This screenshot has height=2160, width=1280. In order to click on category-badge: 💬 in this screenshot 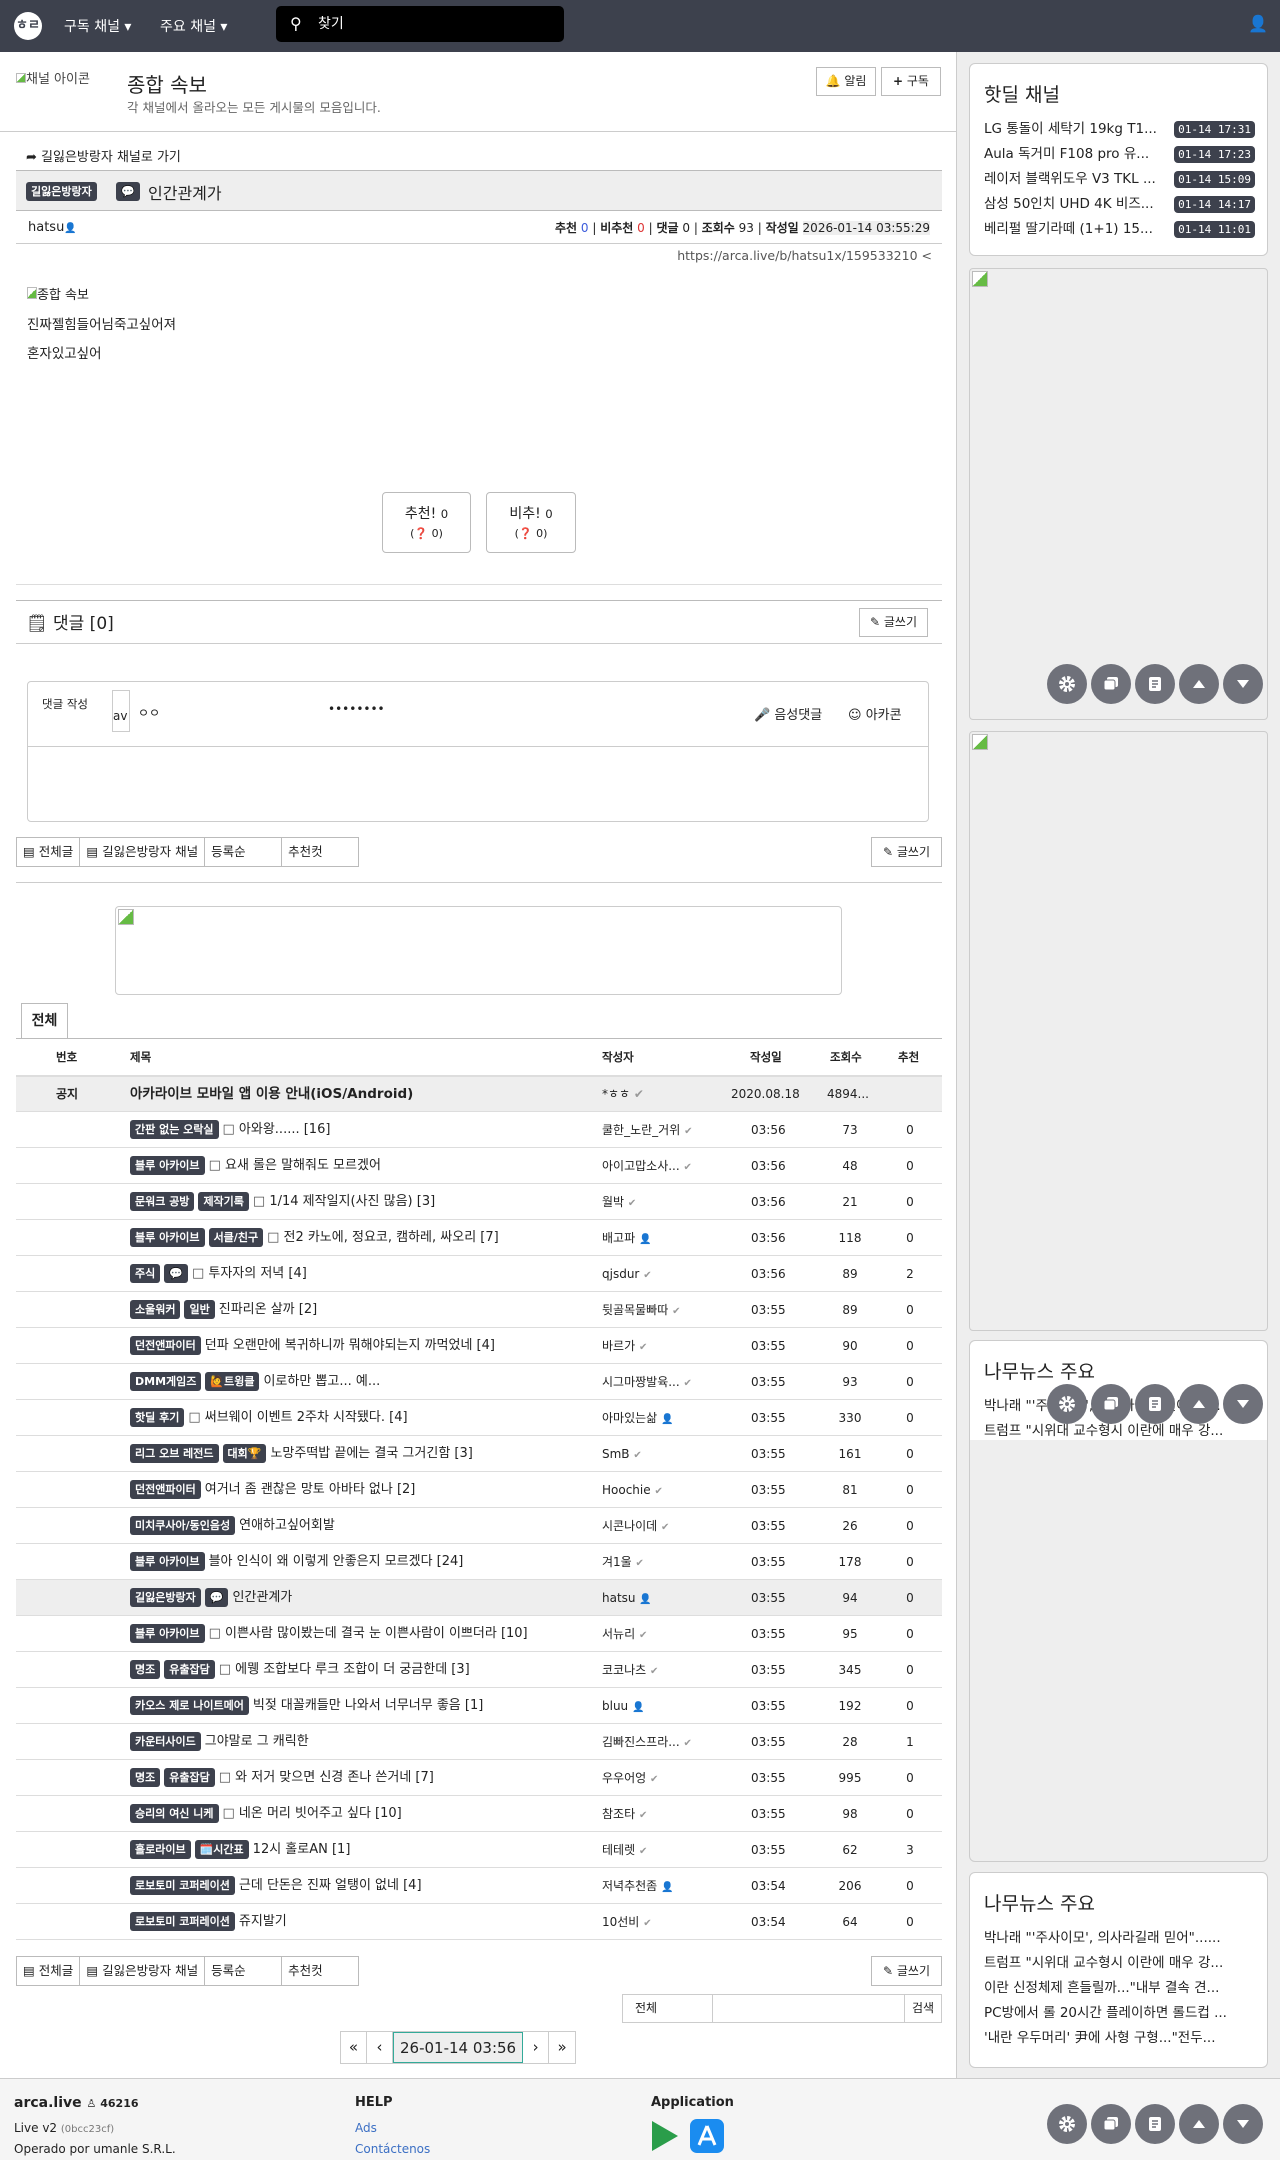, I will do `click(176, 1273)`.